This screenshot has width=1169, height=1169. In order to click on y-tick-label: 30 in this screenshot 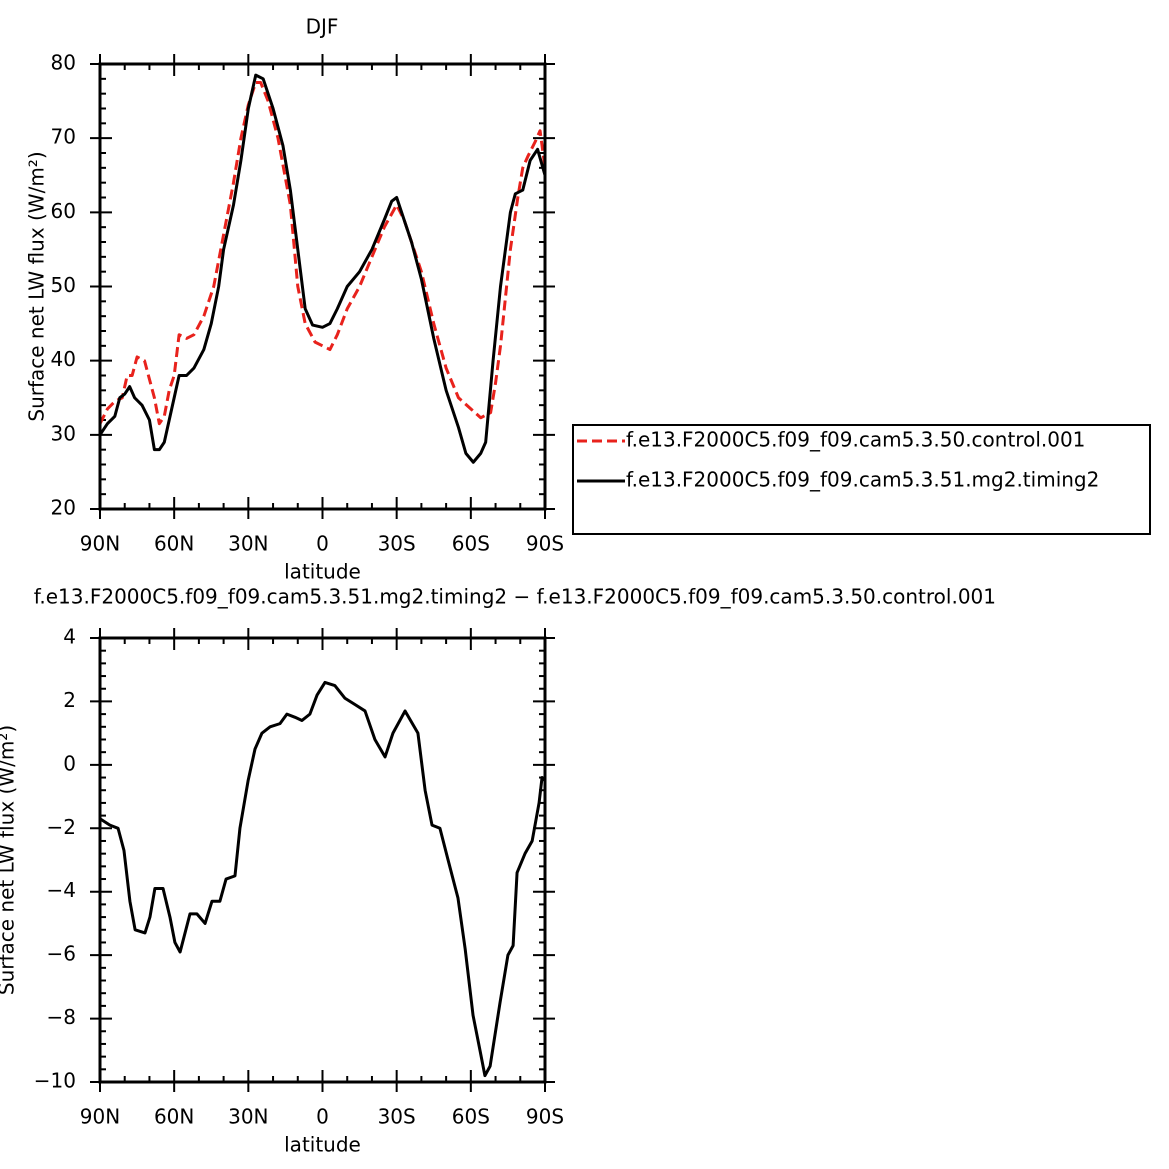, I will do `click(63, 433)`.